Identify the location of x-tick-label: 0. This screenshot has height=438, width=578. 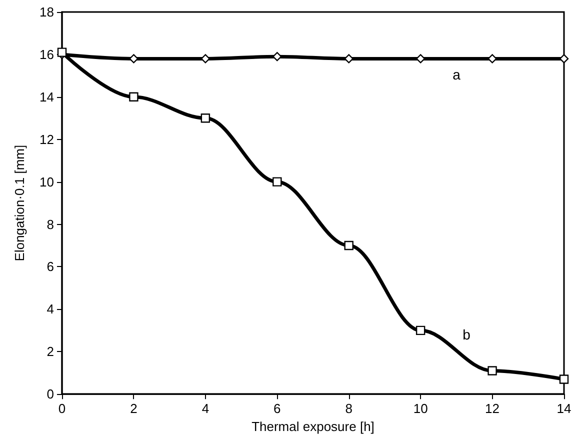
(62, 408).